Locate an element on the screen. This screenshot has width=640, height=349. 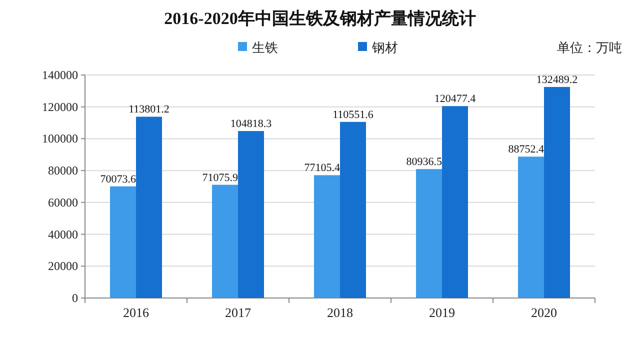
x-tick-label: 2016 is located at coordinates (136, 312).